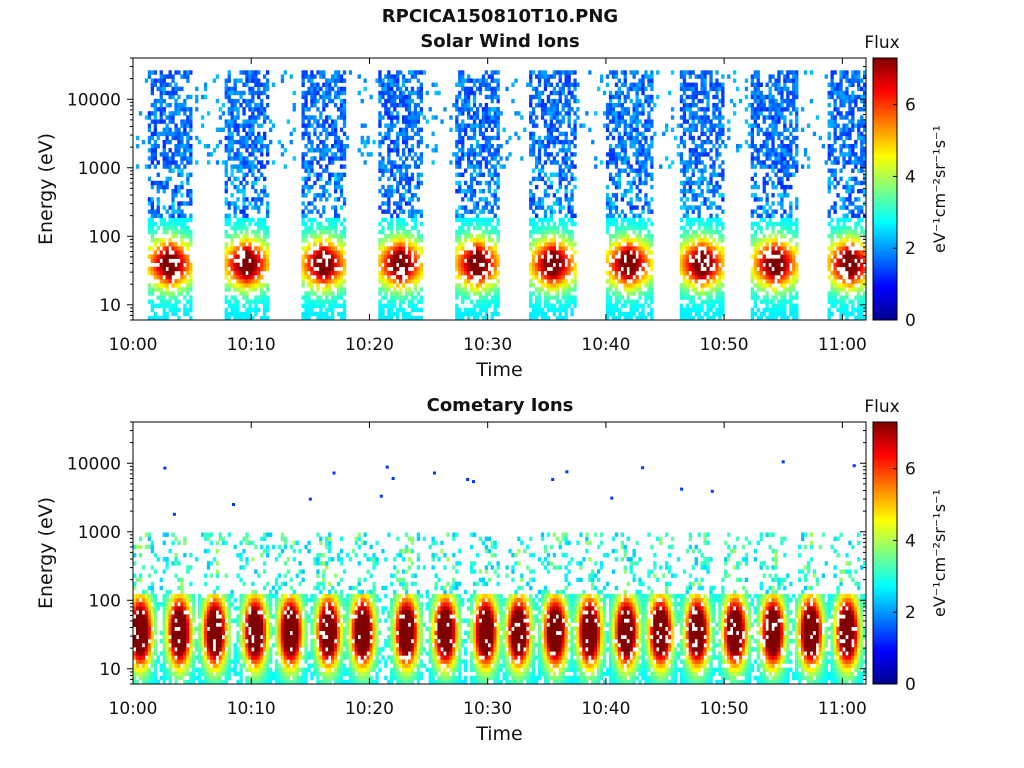 The width and height of the screenshot is (1024, 768). Describe the element at coordinates (500, 41) in the screenshot. I see `solar-wind-panel-title: Solar Wind Ions` at that location.